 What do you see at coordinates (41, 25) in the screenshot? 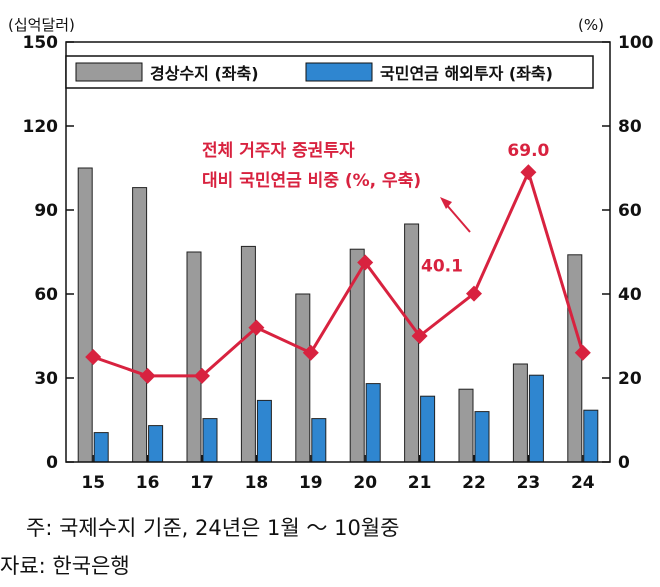
I see `left-axis-unit: (십억달러)` at bounding box center [41, 25].